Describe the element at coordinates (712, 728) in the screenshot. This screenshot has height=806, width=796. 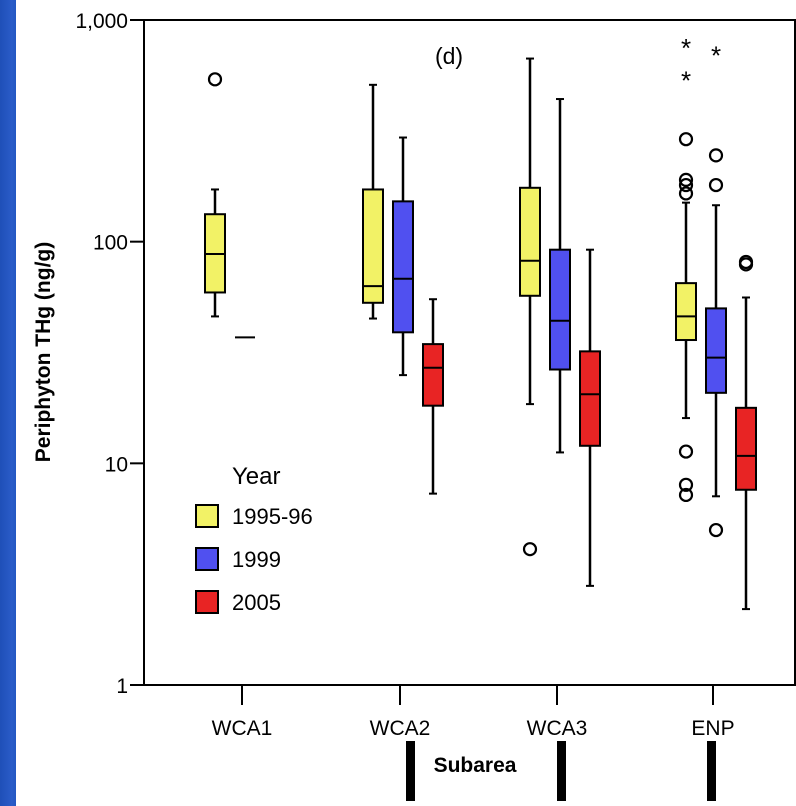
I see `x-tick-label: ENP` at that location.